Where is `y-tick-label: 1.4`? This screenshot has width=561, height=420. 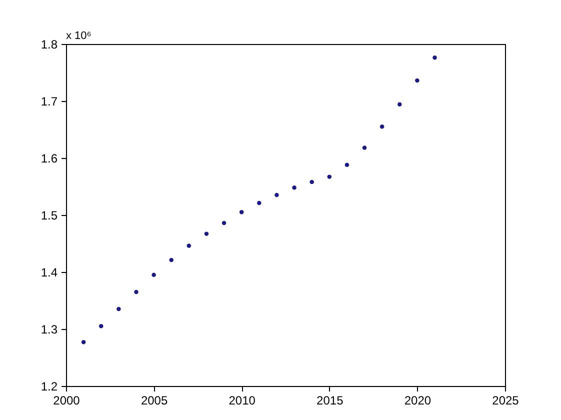 y-tick-label: 1.4 is located at coordinates (49, 273).